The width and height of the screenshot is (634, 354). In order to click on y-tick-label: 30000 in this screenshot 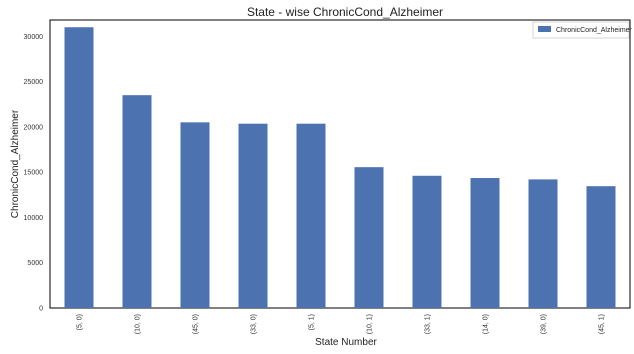, I will do `click(34, 37)`.